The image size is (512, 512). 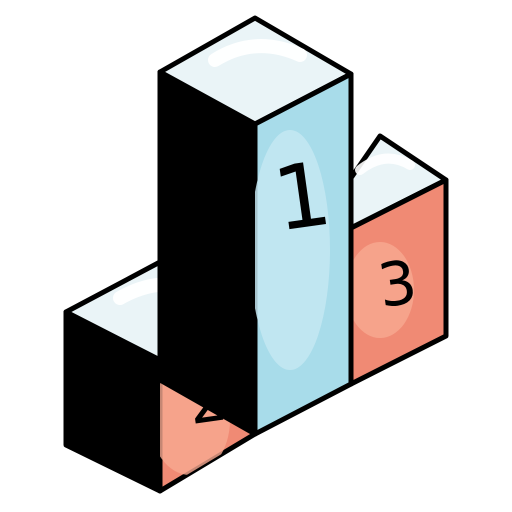 What do you see at coordinates (398, 260) in the screenshot?
I see `third-place-block: 3` at bounding box center [398, 260].